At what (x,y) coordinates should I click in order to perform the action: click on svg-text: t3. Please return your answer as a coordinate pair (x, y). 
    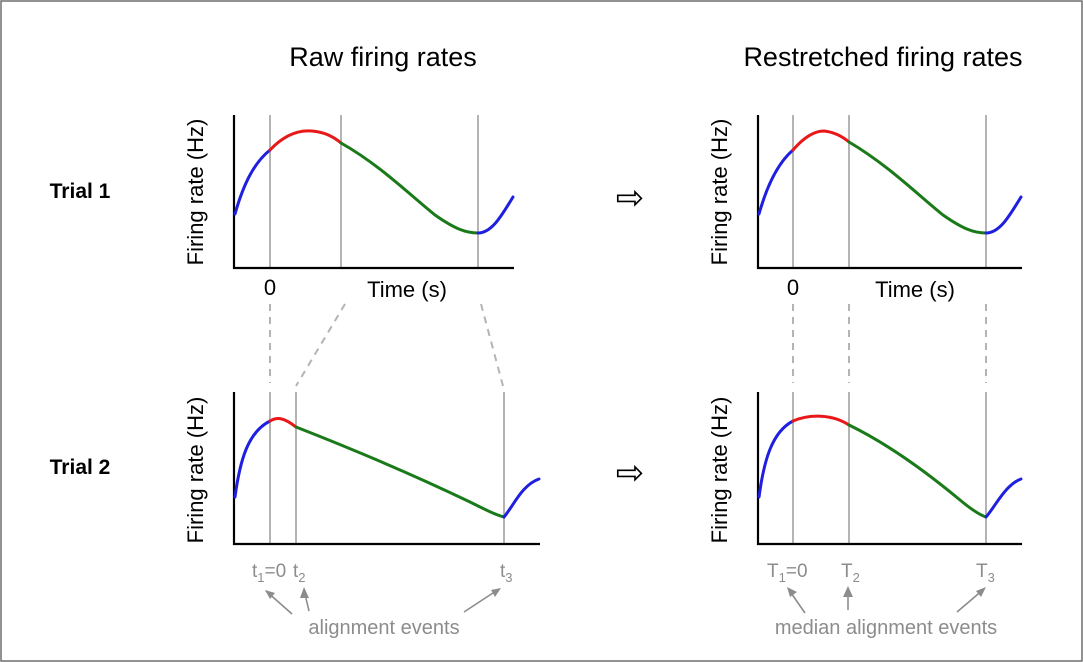
    Looking at the image, I should click on (506, 573).